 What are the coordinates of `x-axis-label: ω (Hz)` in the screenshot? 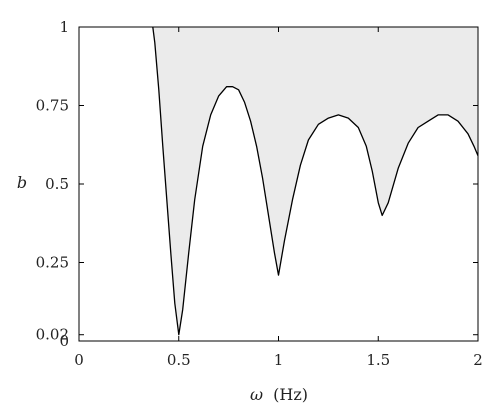 It's located at (279, 394).